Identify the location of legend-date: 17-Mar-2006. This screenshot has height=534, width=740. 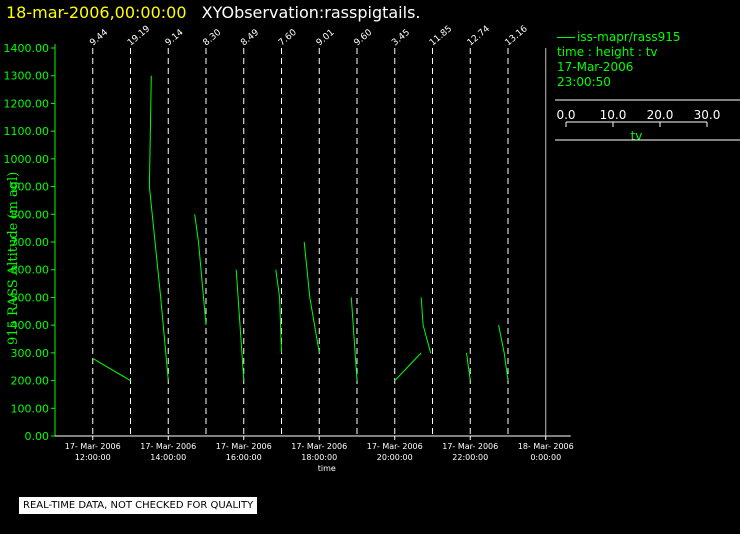
(595, 67).